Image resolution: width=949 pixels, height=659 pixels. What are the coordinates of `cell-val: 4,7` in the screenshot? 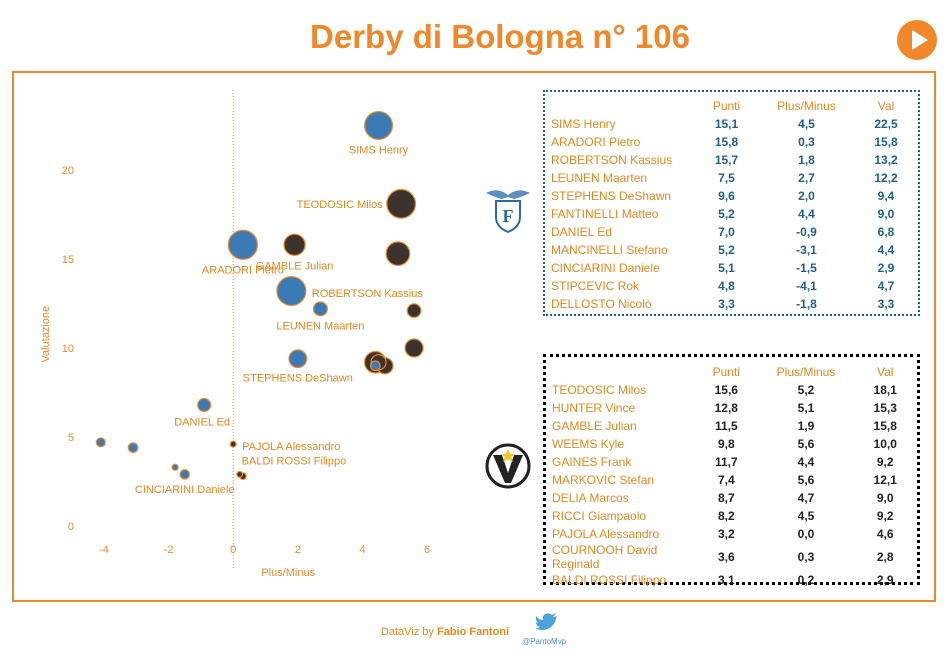 It's located at (886, 286).